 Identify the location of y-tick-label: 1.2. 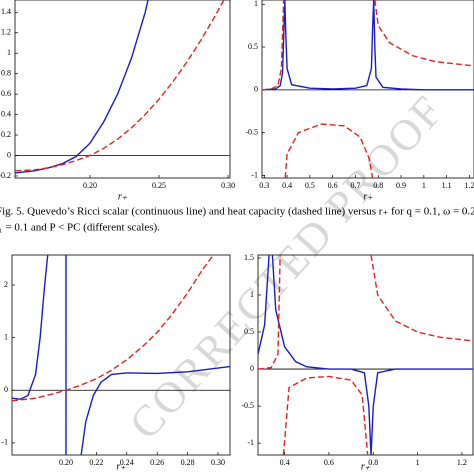
(6, 32).